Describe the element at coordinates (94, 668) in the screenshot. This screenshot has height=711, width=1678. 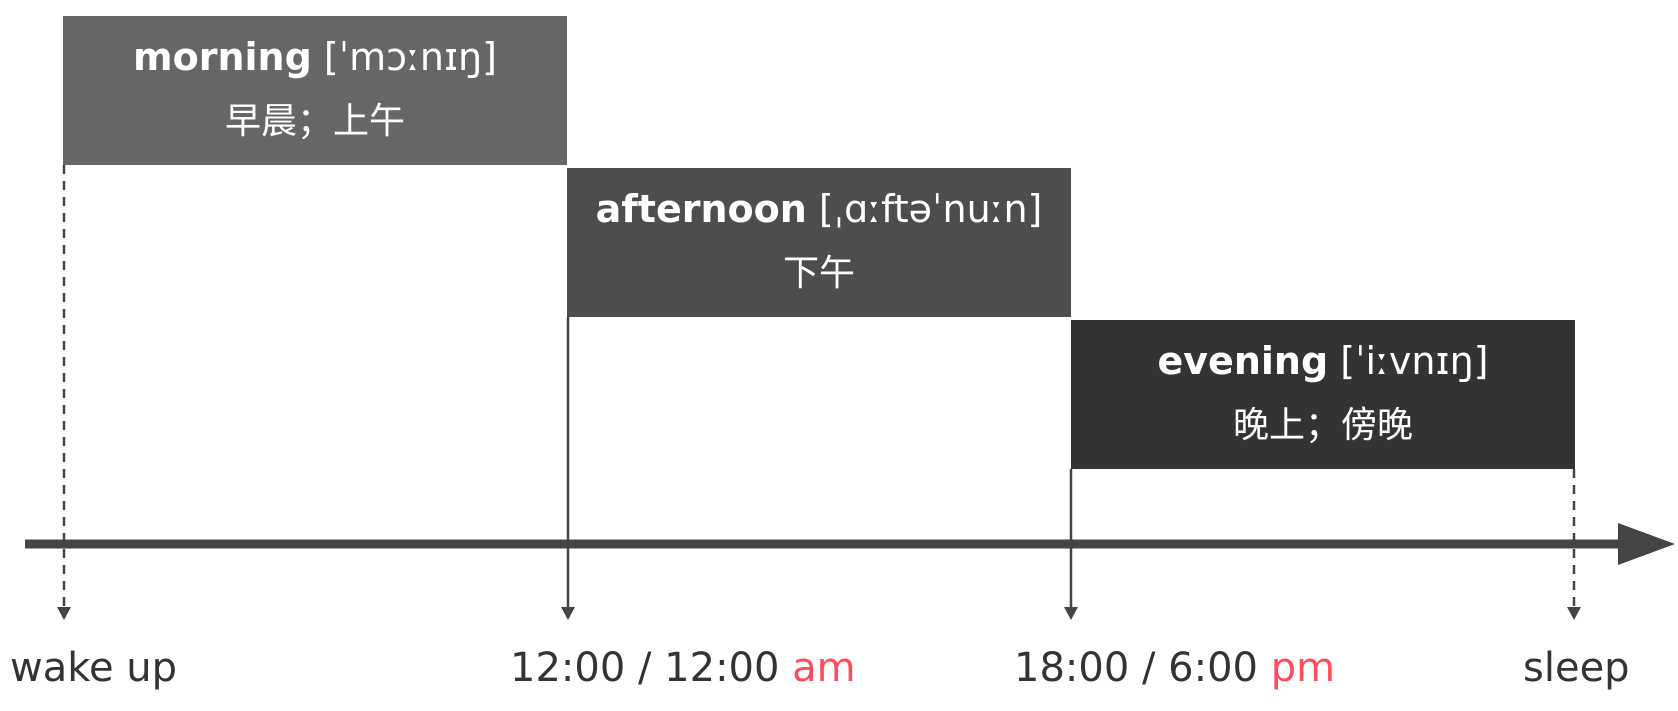
I see `wake-up-label: wake up` at that location.